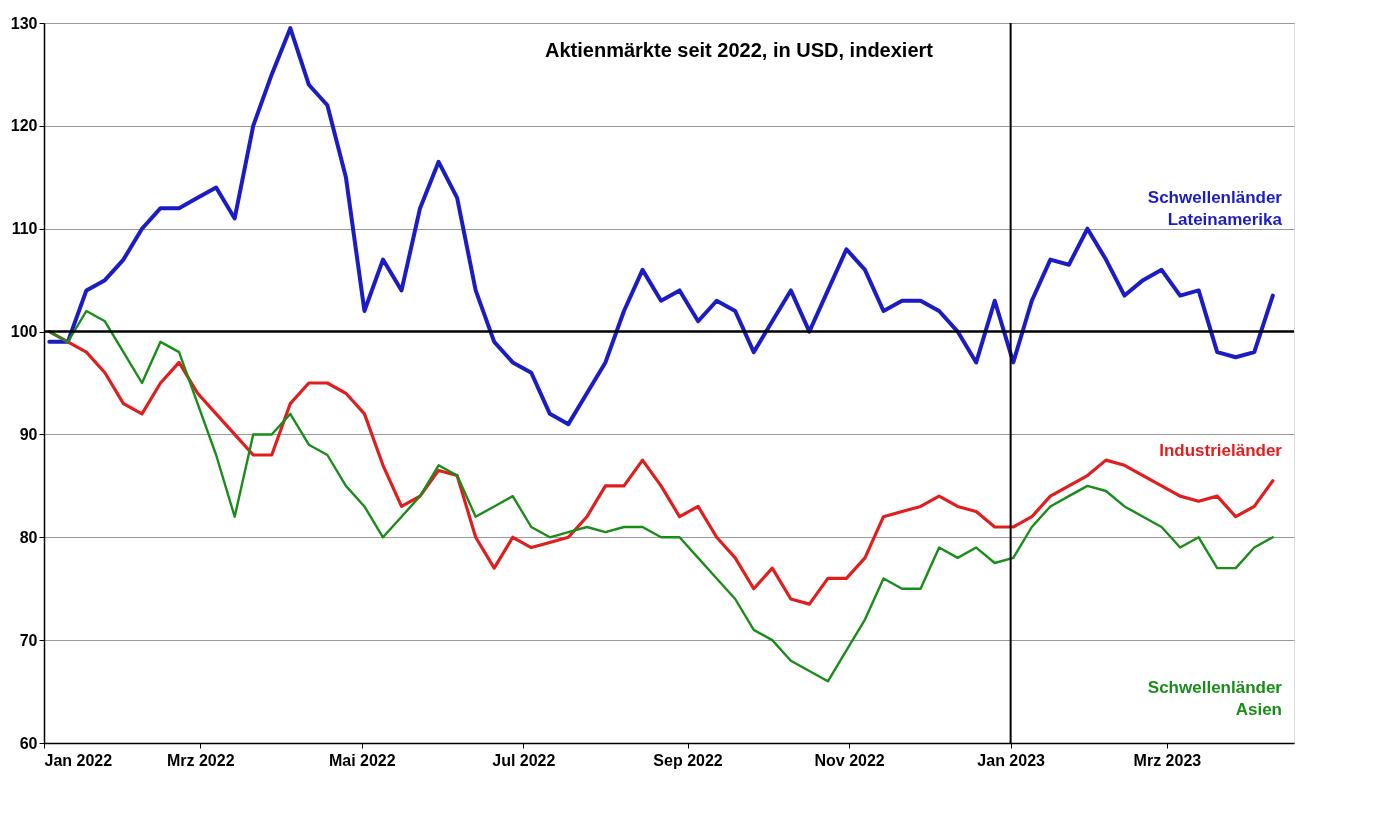 The width and height of the screenshot is (1385, 823). Describe the element at coordinates (1215, 698) in the screenshot. I see `text: Schwellenländer Asien` at that location.